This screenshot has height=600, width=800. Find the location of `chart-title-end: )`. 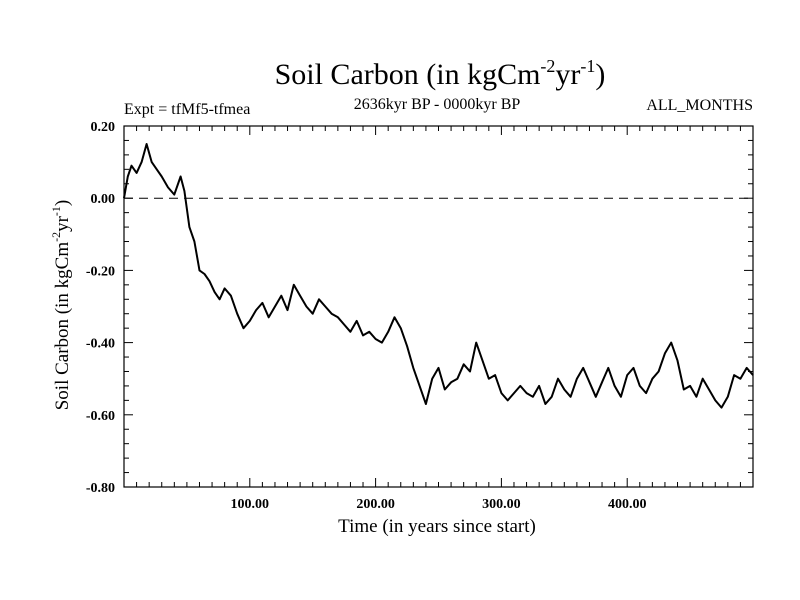

chart-title-end: ) is located at coordinates (600, 74).